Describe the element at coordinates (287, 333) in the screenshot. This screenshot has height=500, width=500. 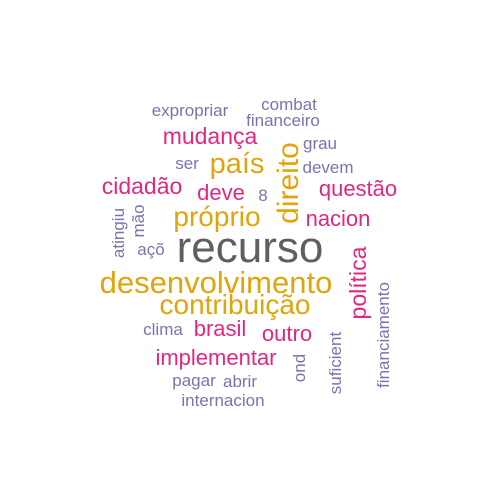
I see `word-outro: outro` at that location.